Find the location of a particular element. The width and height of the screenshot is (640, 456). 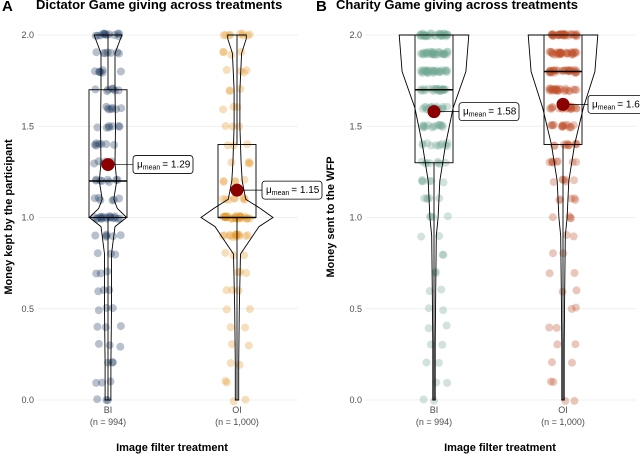

panel-b-n-oi: (n = 1,000) is located at coordinates (563, 422).